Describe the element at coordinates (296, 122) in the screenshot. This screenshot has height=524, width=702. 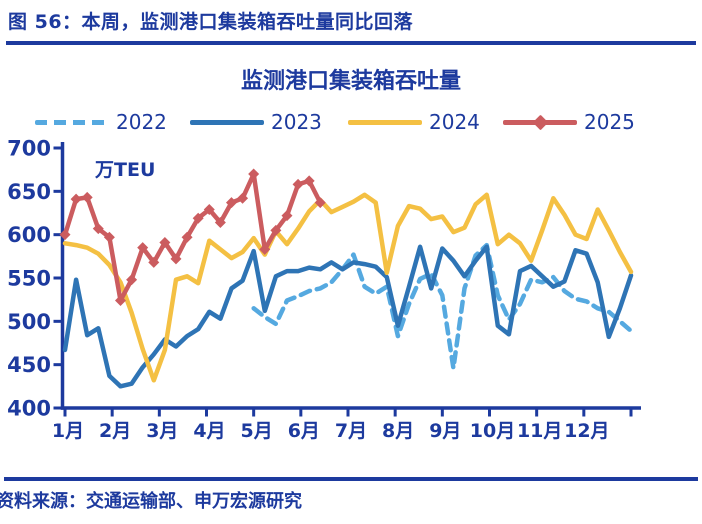
I see `legend-label-2023: 2023` at that location.